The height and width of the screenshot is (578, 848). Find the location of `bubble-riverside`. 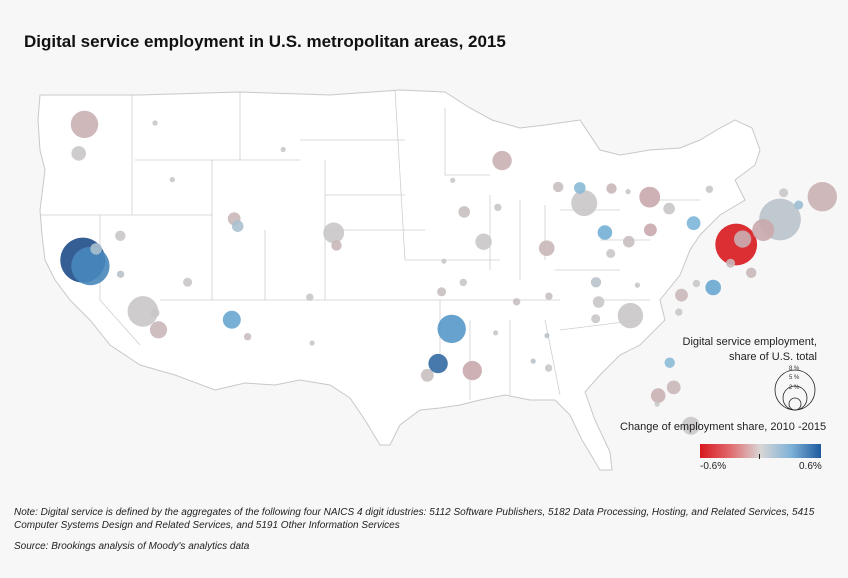

bubble-riverside is located at coordinates (155, 313).